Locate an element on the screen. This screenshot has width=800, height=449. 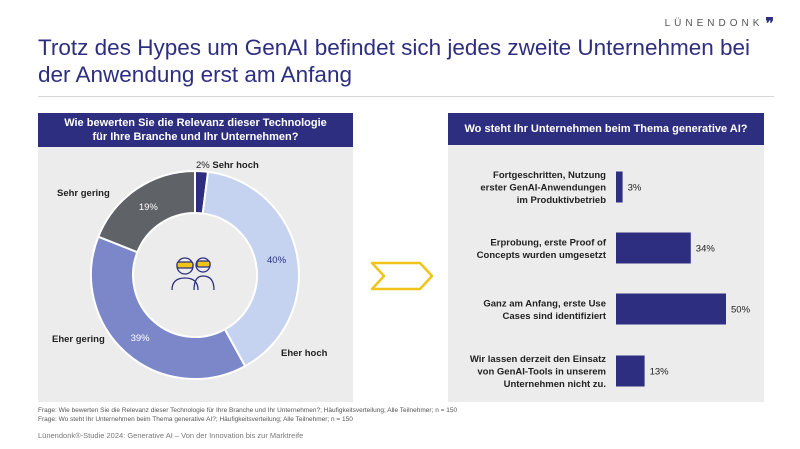
brand-logo: LÜNENDONK ❞ is located at coordinates (719, 24).